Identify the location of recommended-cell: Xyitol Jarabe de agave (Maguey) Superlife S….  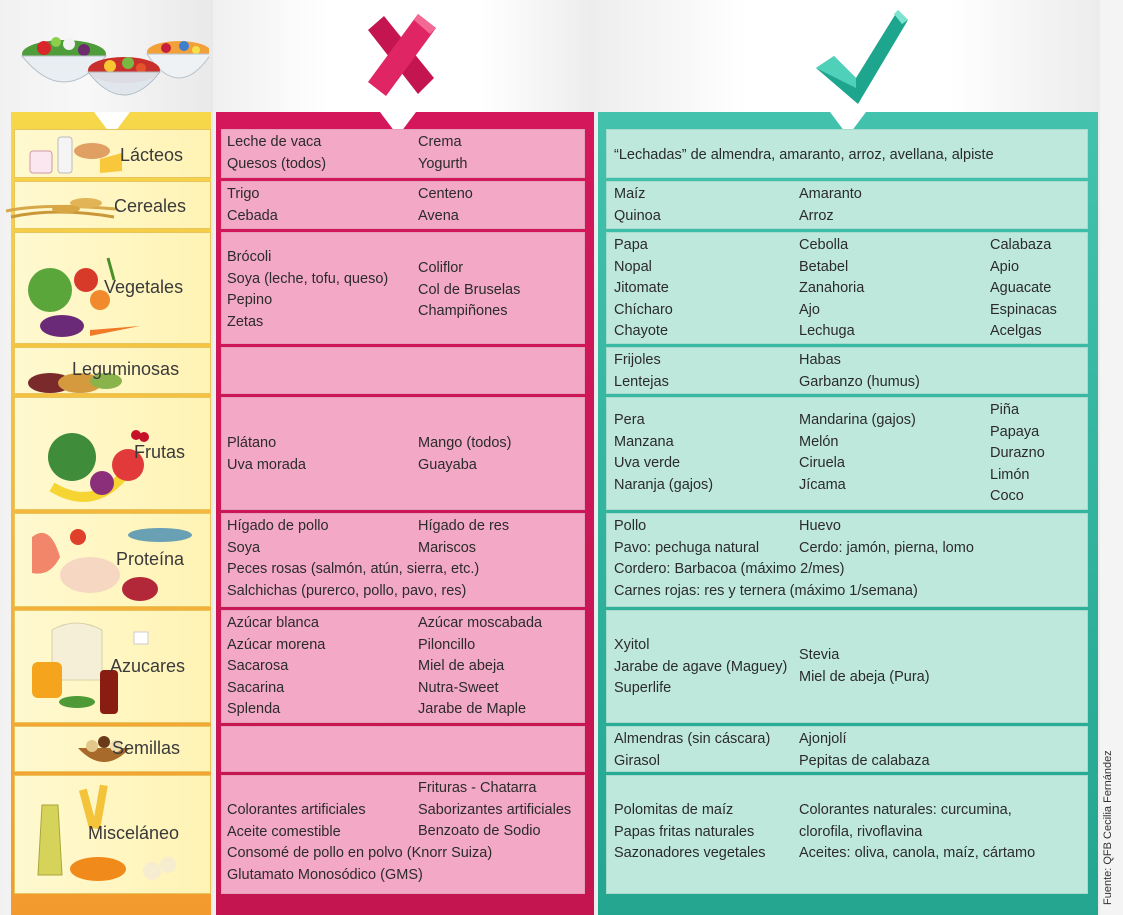
(847, 666).